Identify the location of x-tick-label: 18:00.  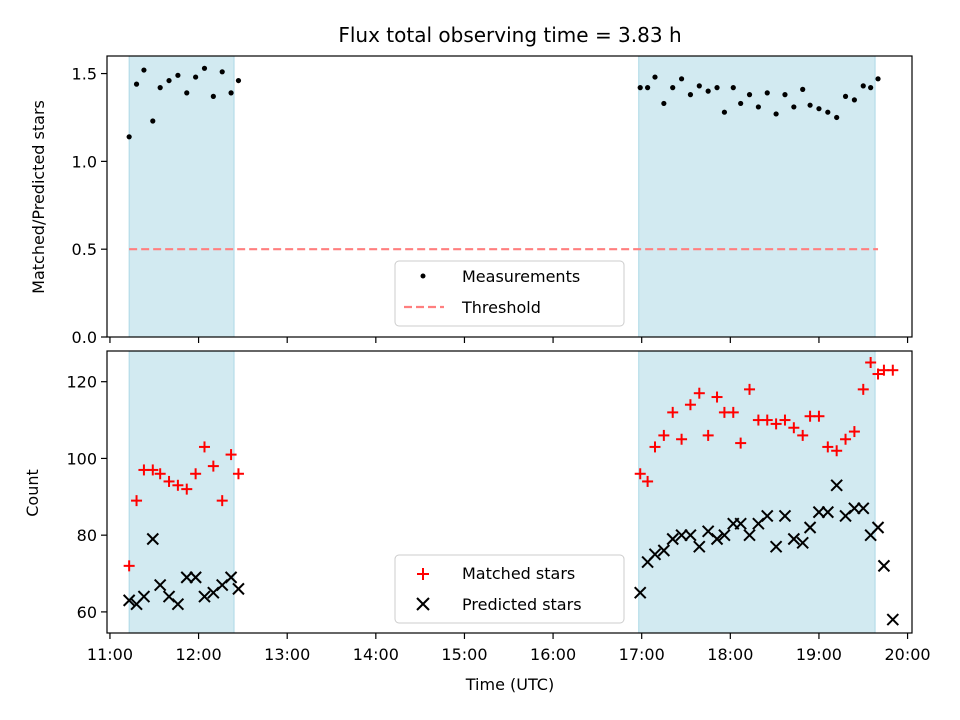
(730, 654).